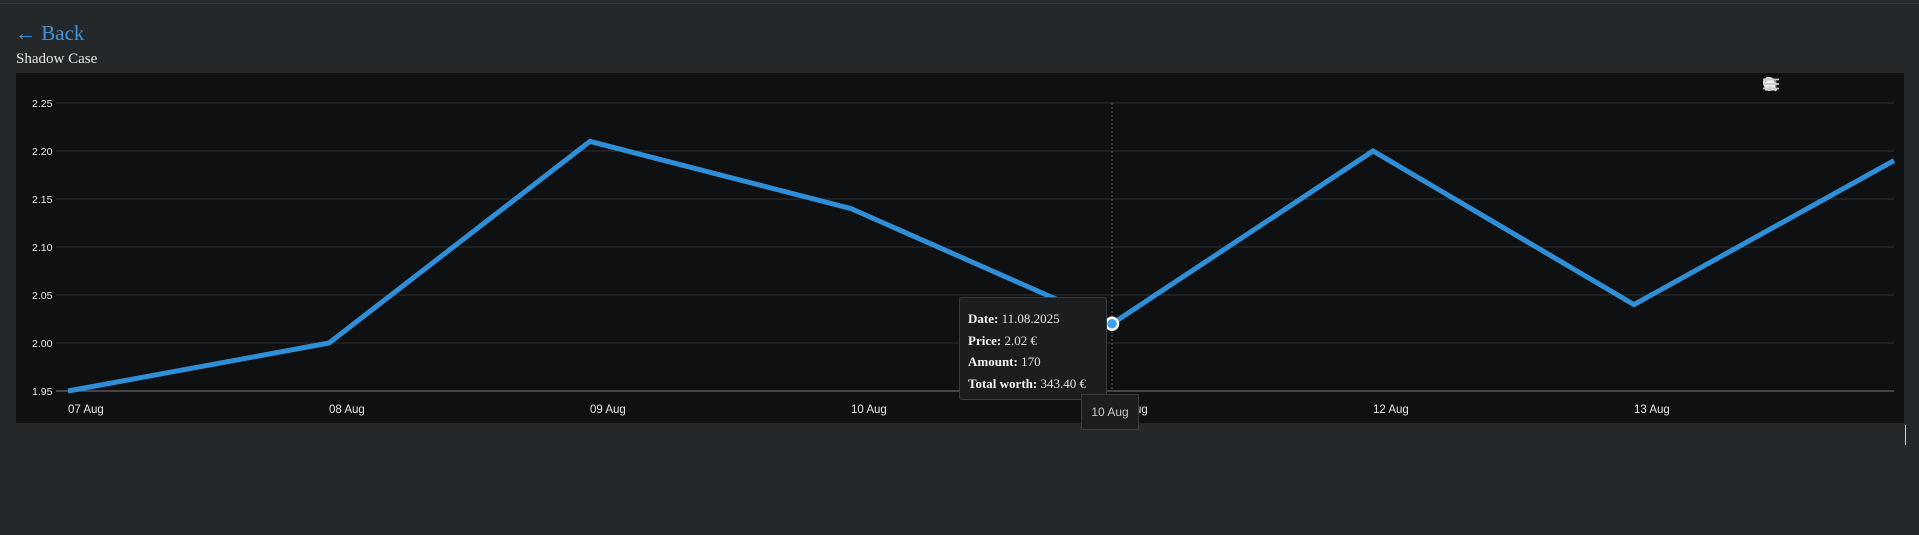 The image size is (1919, 535). What do you see at coordinates (993, 361) in the screenshot?
I see `tooltip-amount-label: Amount:` at bounding box center [993, 361].